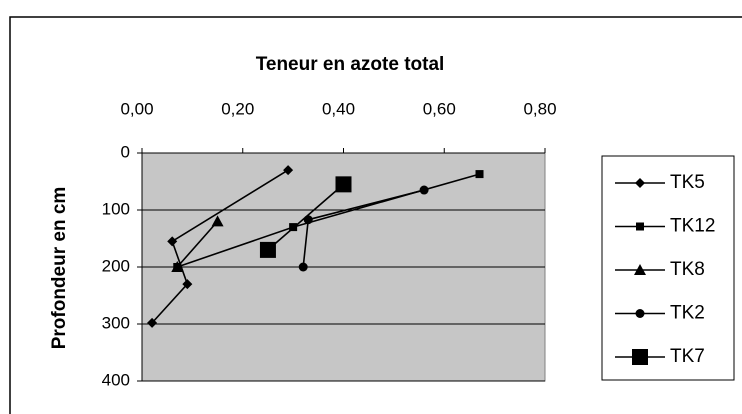 The height and width of the screenshot is (414, 742). Describe the element at coordinates (116, 265) in the screenshot. I see `y-tick-label: 200` at that location.